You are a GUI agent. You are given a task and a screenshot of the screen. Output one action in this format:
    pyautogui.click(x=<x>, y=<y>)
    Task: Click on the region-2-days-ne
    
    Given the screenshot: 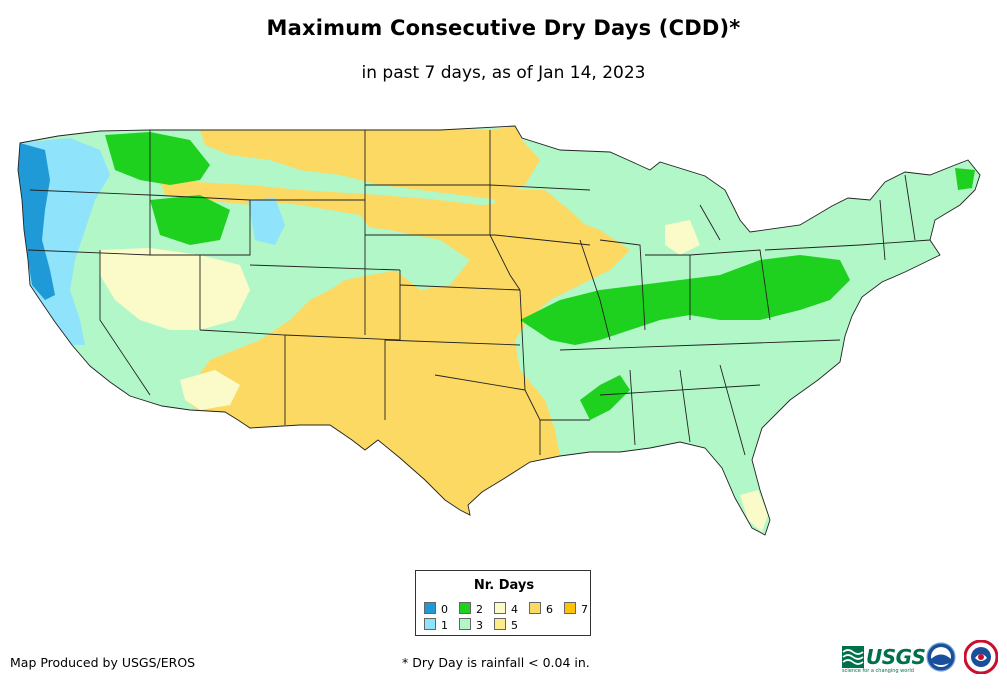 What is the action you would take?
    pyautogui.click(x=965, y=179)
    